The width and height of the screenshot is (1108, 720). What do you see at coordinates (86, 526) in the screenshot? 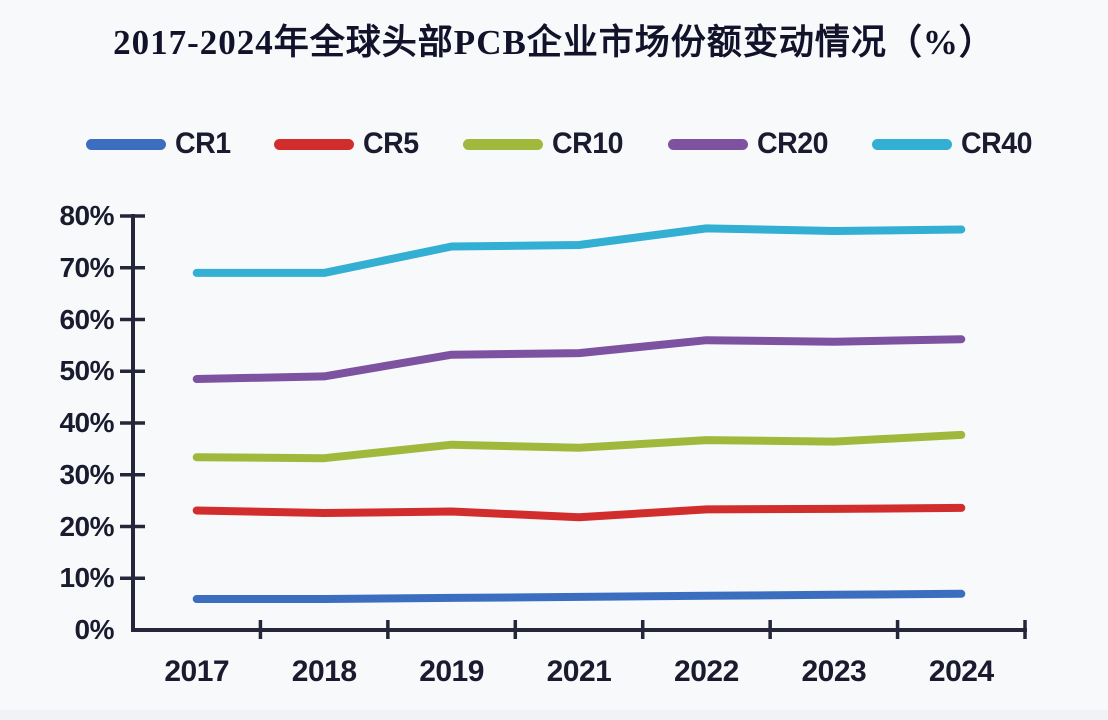
I see `y-tick-label-20pct: 20%` at bounding box center [86, 526].